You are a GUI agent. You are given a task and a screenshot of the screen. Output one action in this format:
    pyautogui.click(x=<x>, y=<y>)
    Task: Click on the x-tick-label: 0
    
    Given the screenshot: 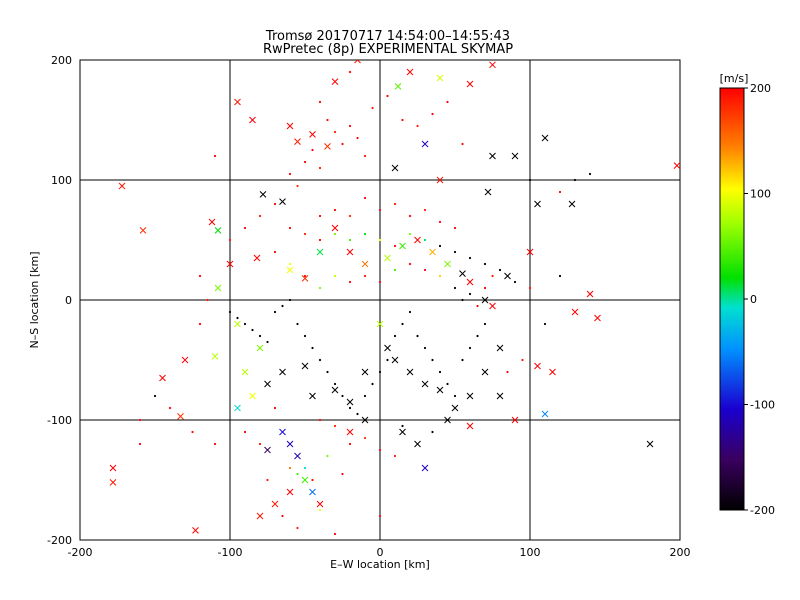 What is the action you would take?
    pyautogui.click(x=380, y=552)
    